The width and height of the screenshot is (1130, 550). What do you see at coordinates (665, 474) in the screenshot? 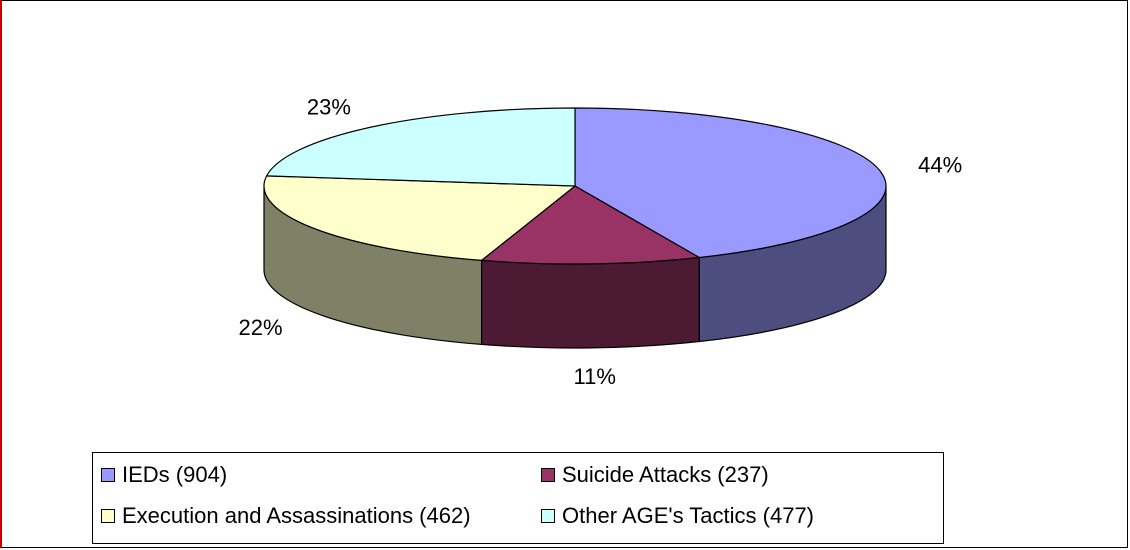
I see `legend-label: Suicide Attacks (237)` at bounding box center [665, 474].